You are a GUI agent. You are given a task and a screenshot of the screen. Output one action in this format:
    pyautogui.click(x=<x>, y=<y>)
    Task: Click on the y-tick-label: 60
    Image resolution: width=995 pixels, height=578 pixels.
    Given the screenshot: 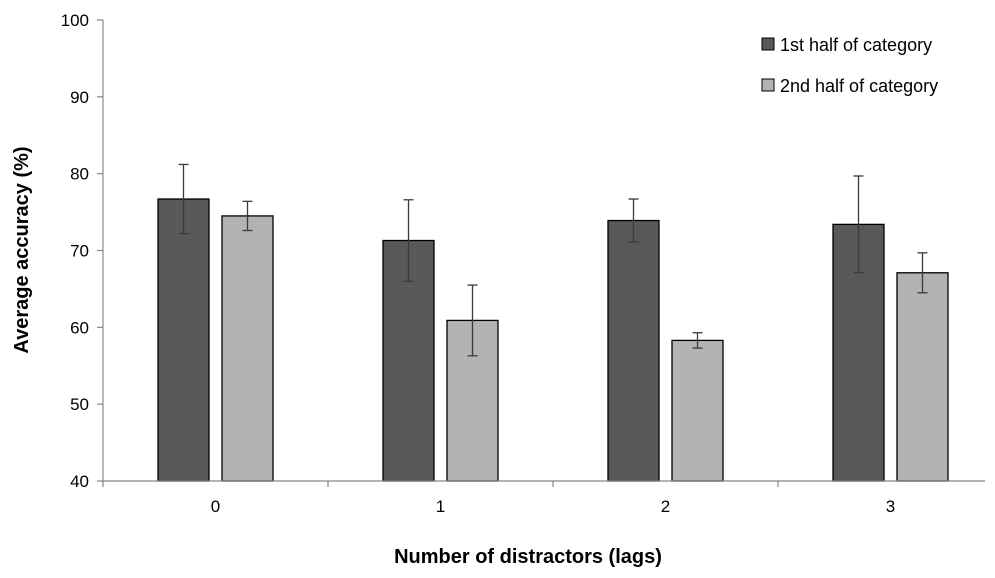 What is the action you would take?
    pyautogui.click(x=79, y=327)
    